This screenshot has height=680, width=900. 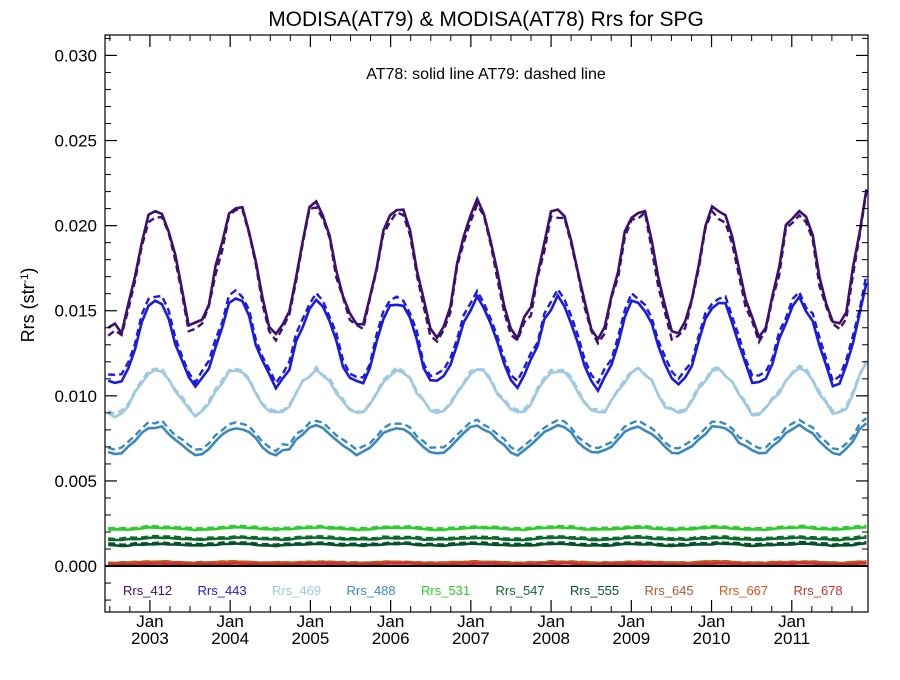 I want to click on legend-entry-rrs-547: Rrs_547, so click(x=520, y=590).